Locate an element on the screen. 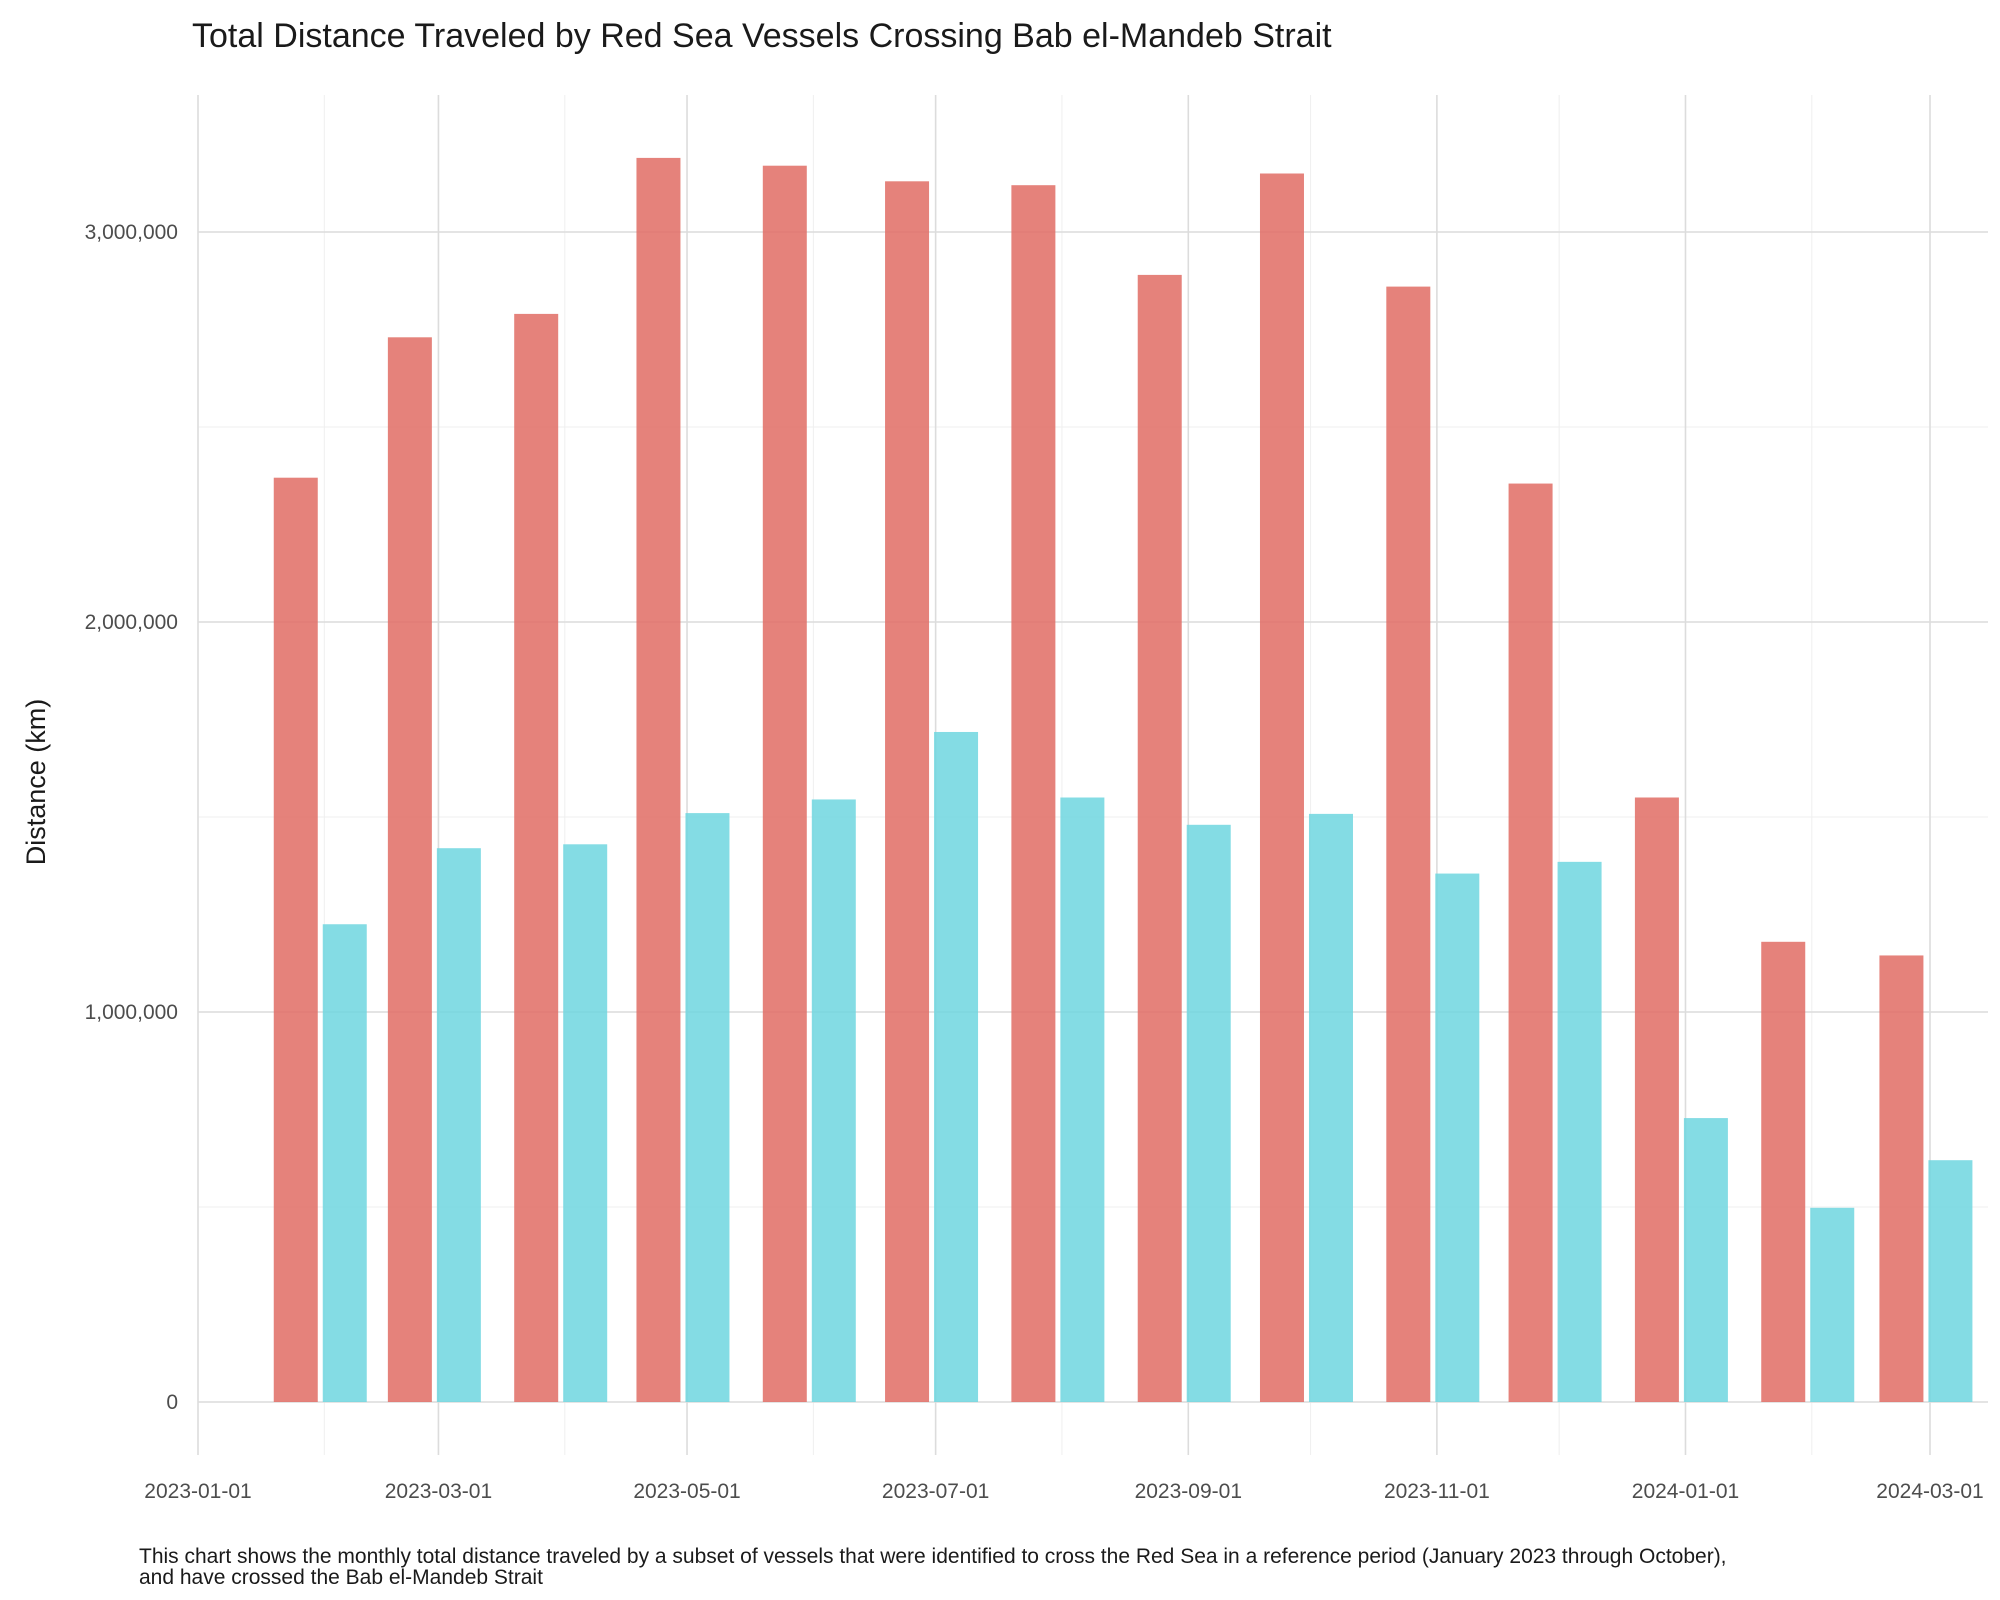 Image resolution: width=2000 pixels, height=1600 pixels. y-tick-label: 1,000,000 is located at coordinates (131, 1012).